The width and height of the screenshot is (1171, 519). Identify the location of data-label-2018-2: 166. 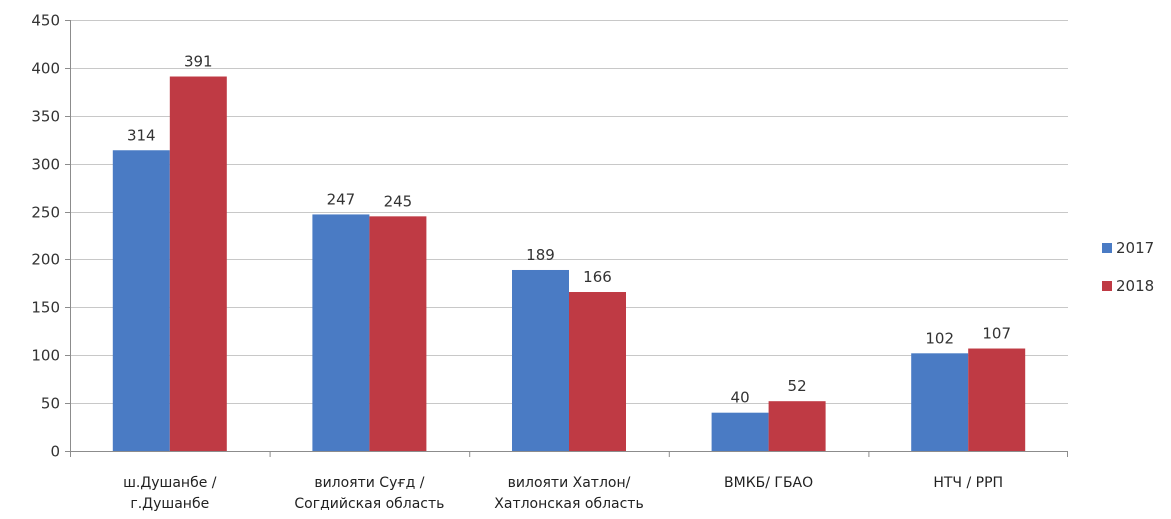
(597, 277).